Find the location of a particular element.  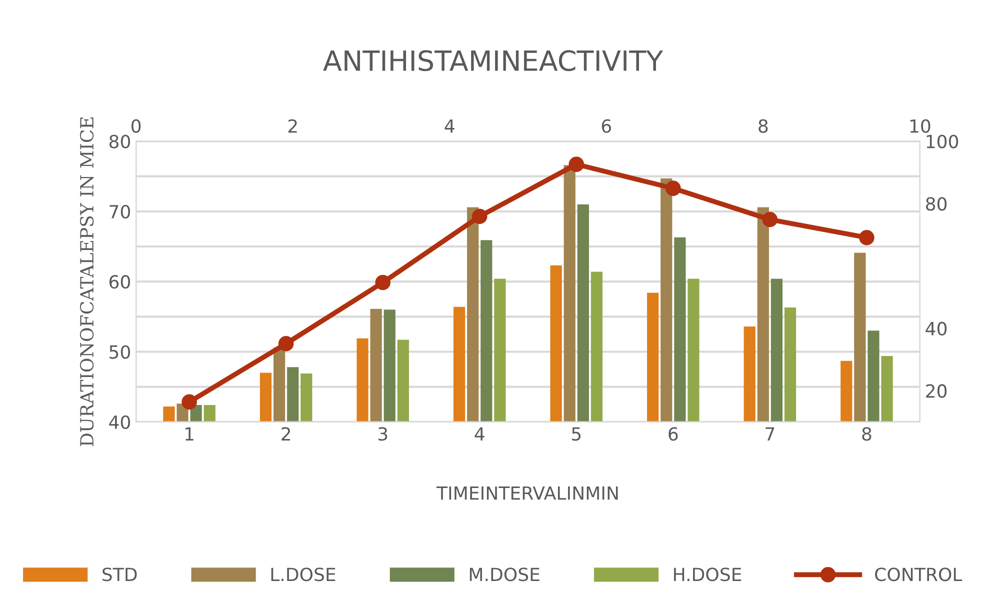

legend-label: STD is located at coordinates (119, 575).